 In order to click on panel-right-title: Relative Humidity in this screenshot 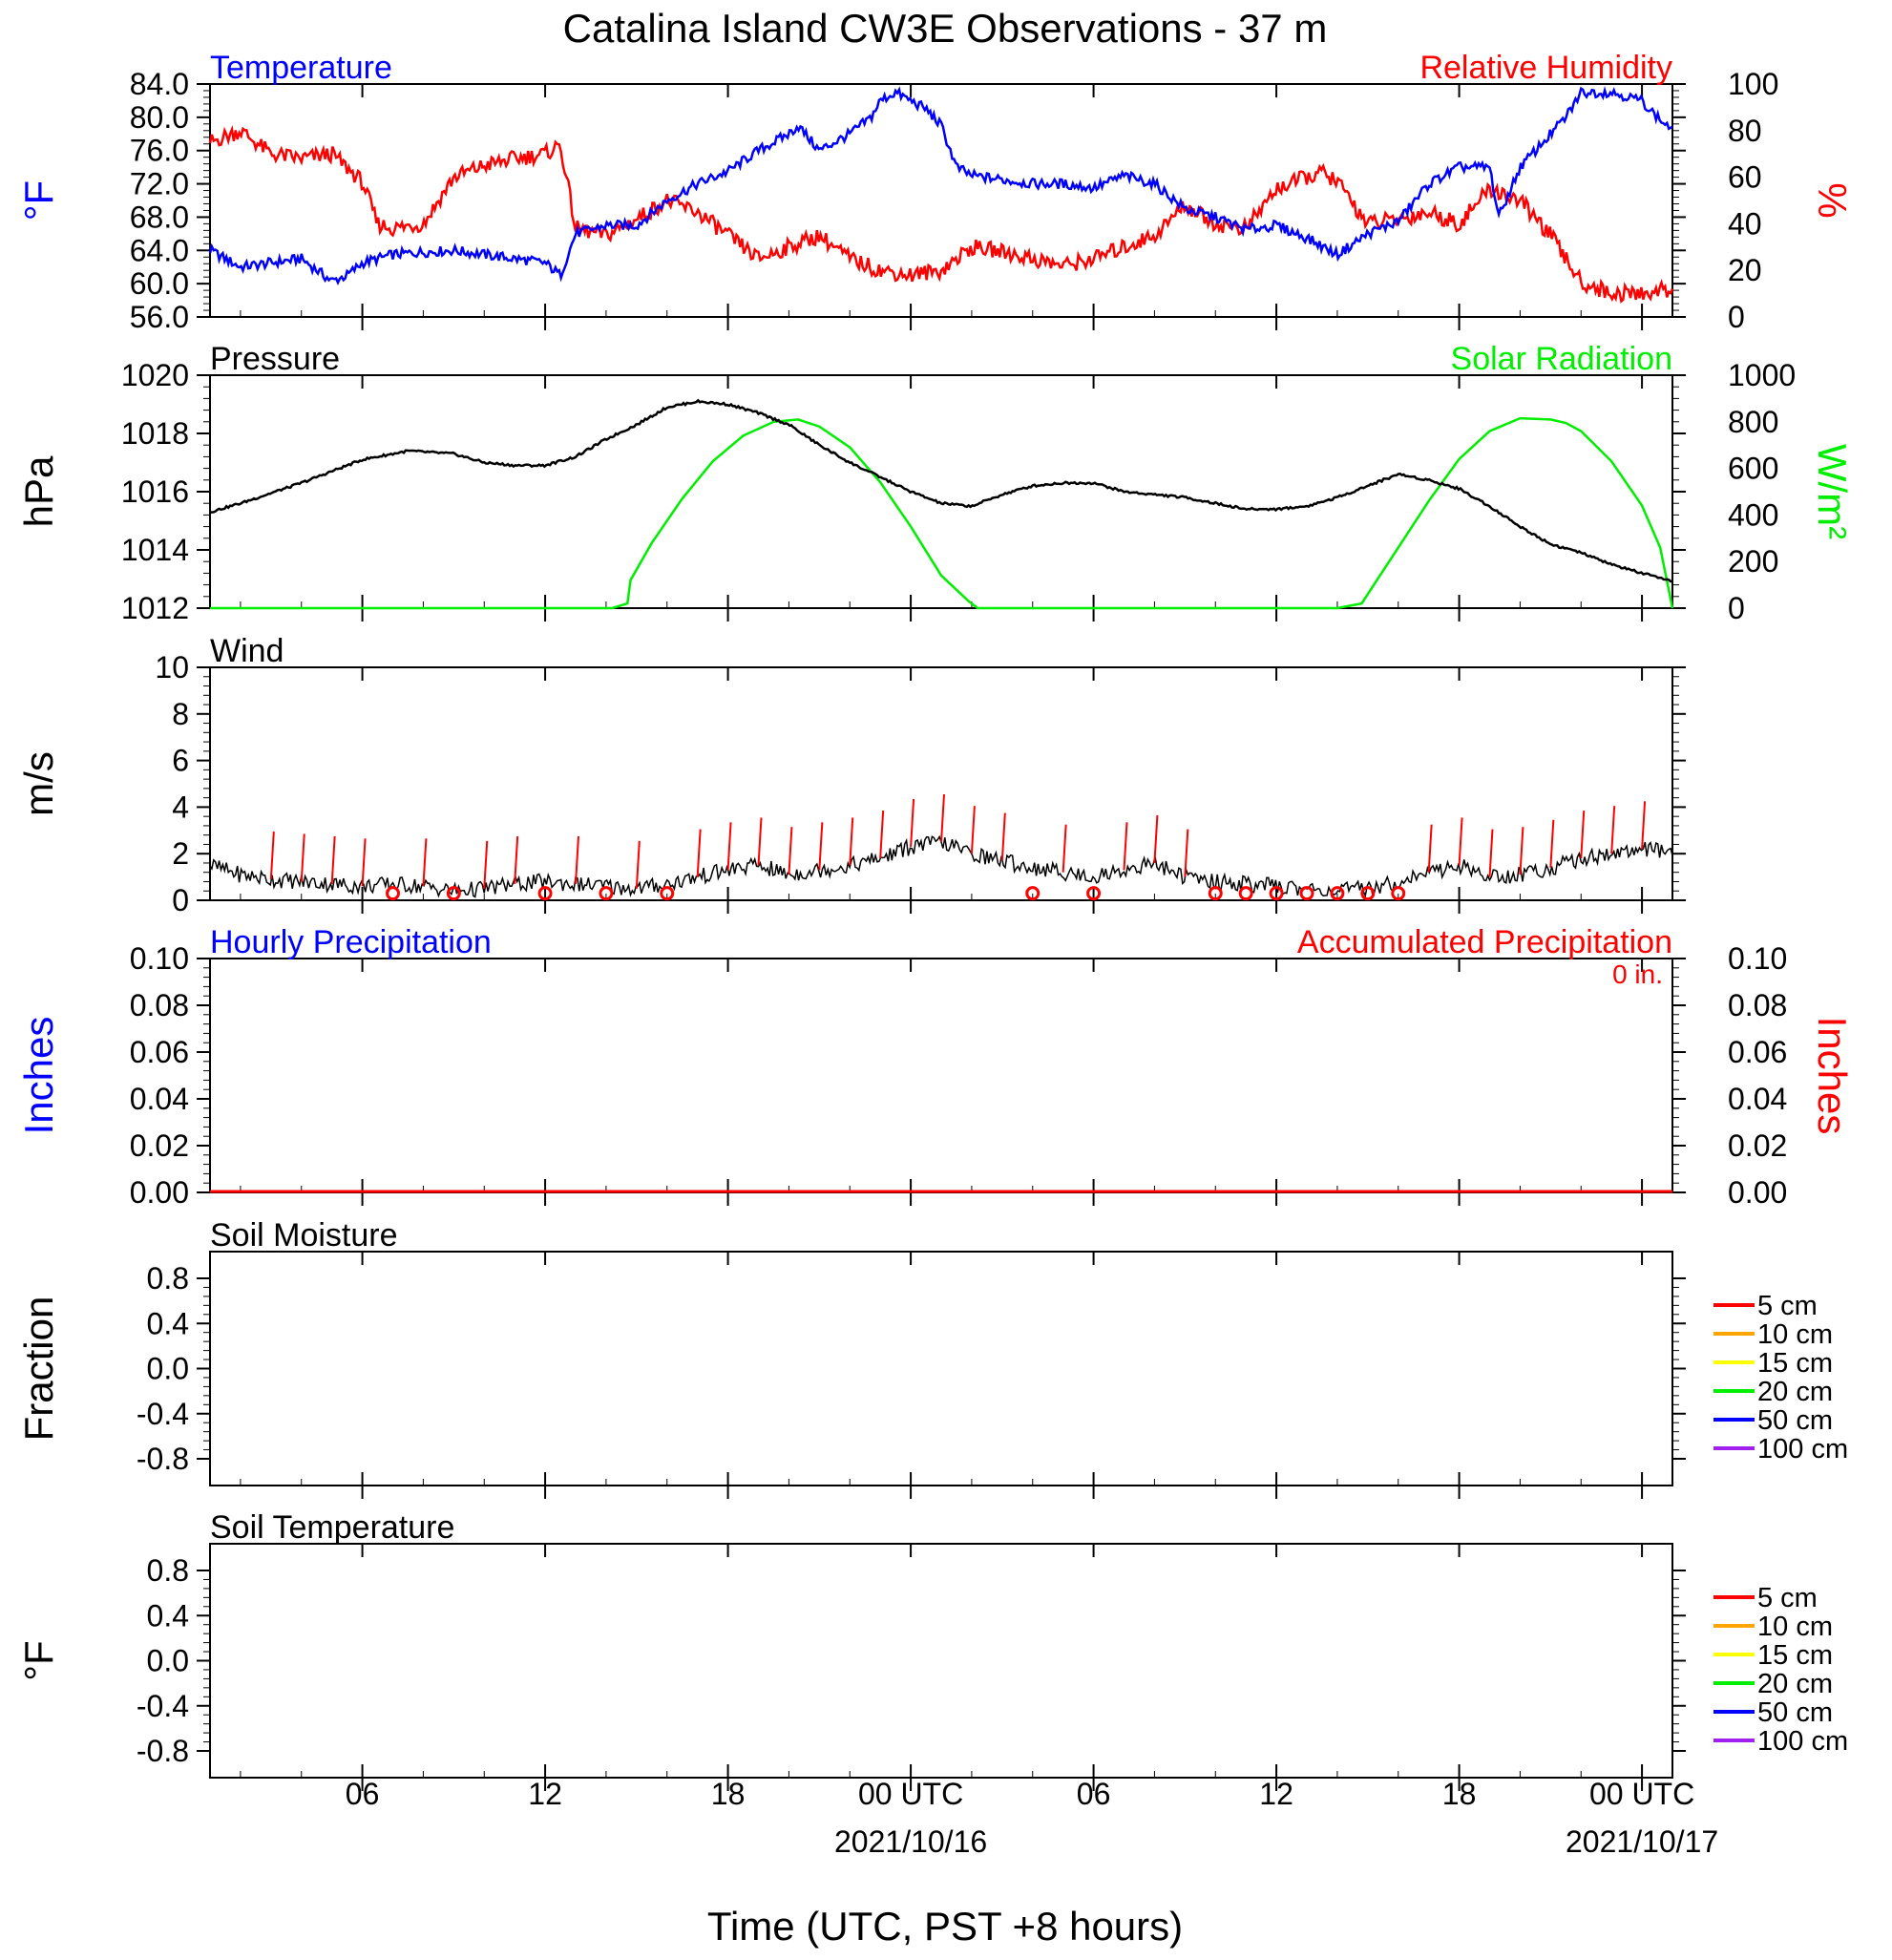, I will do `click(1545, 68)`.